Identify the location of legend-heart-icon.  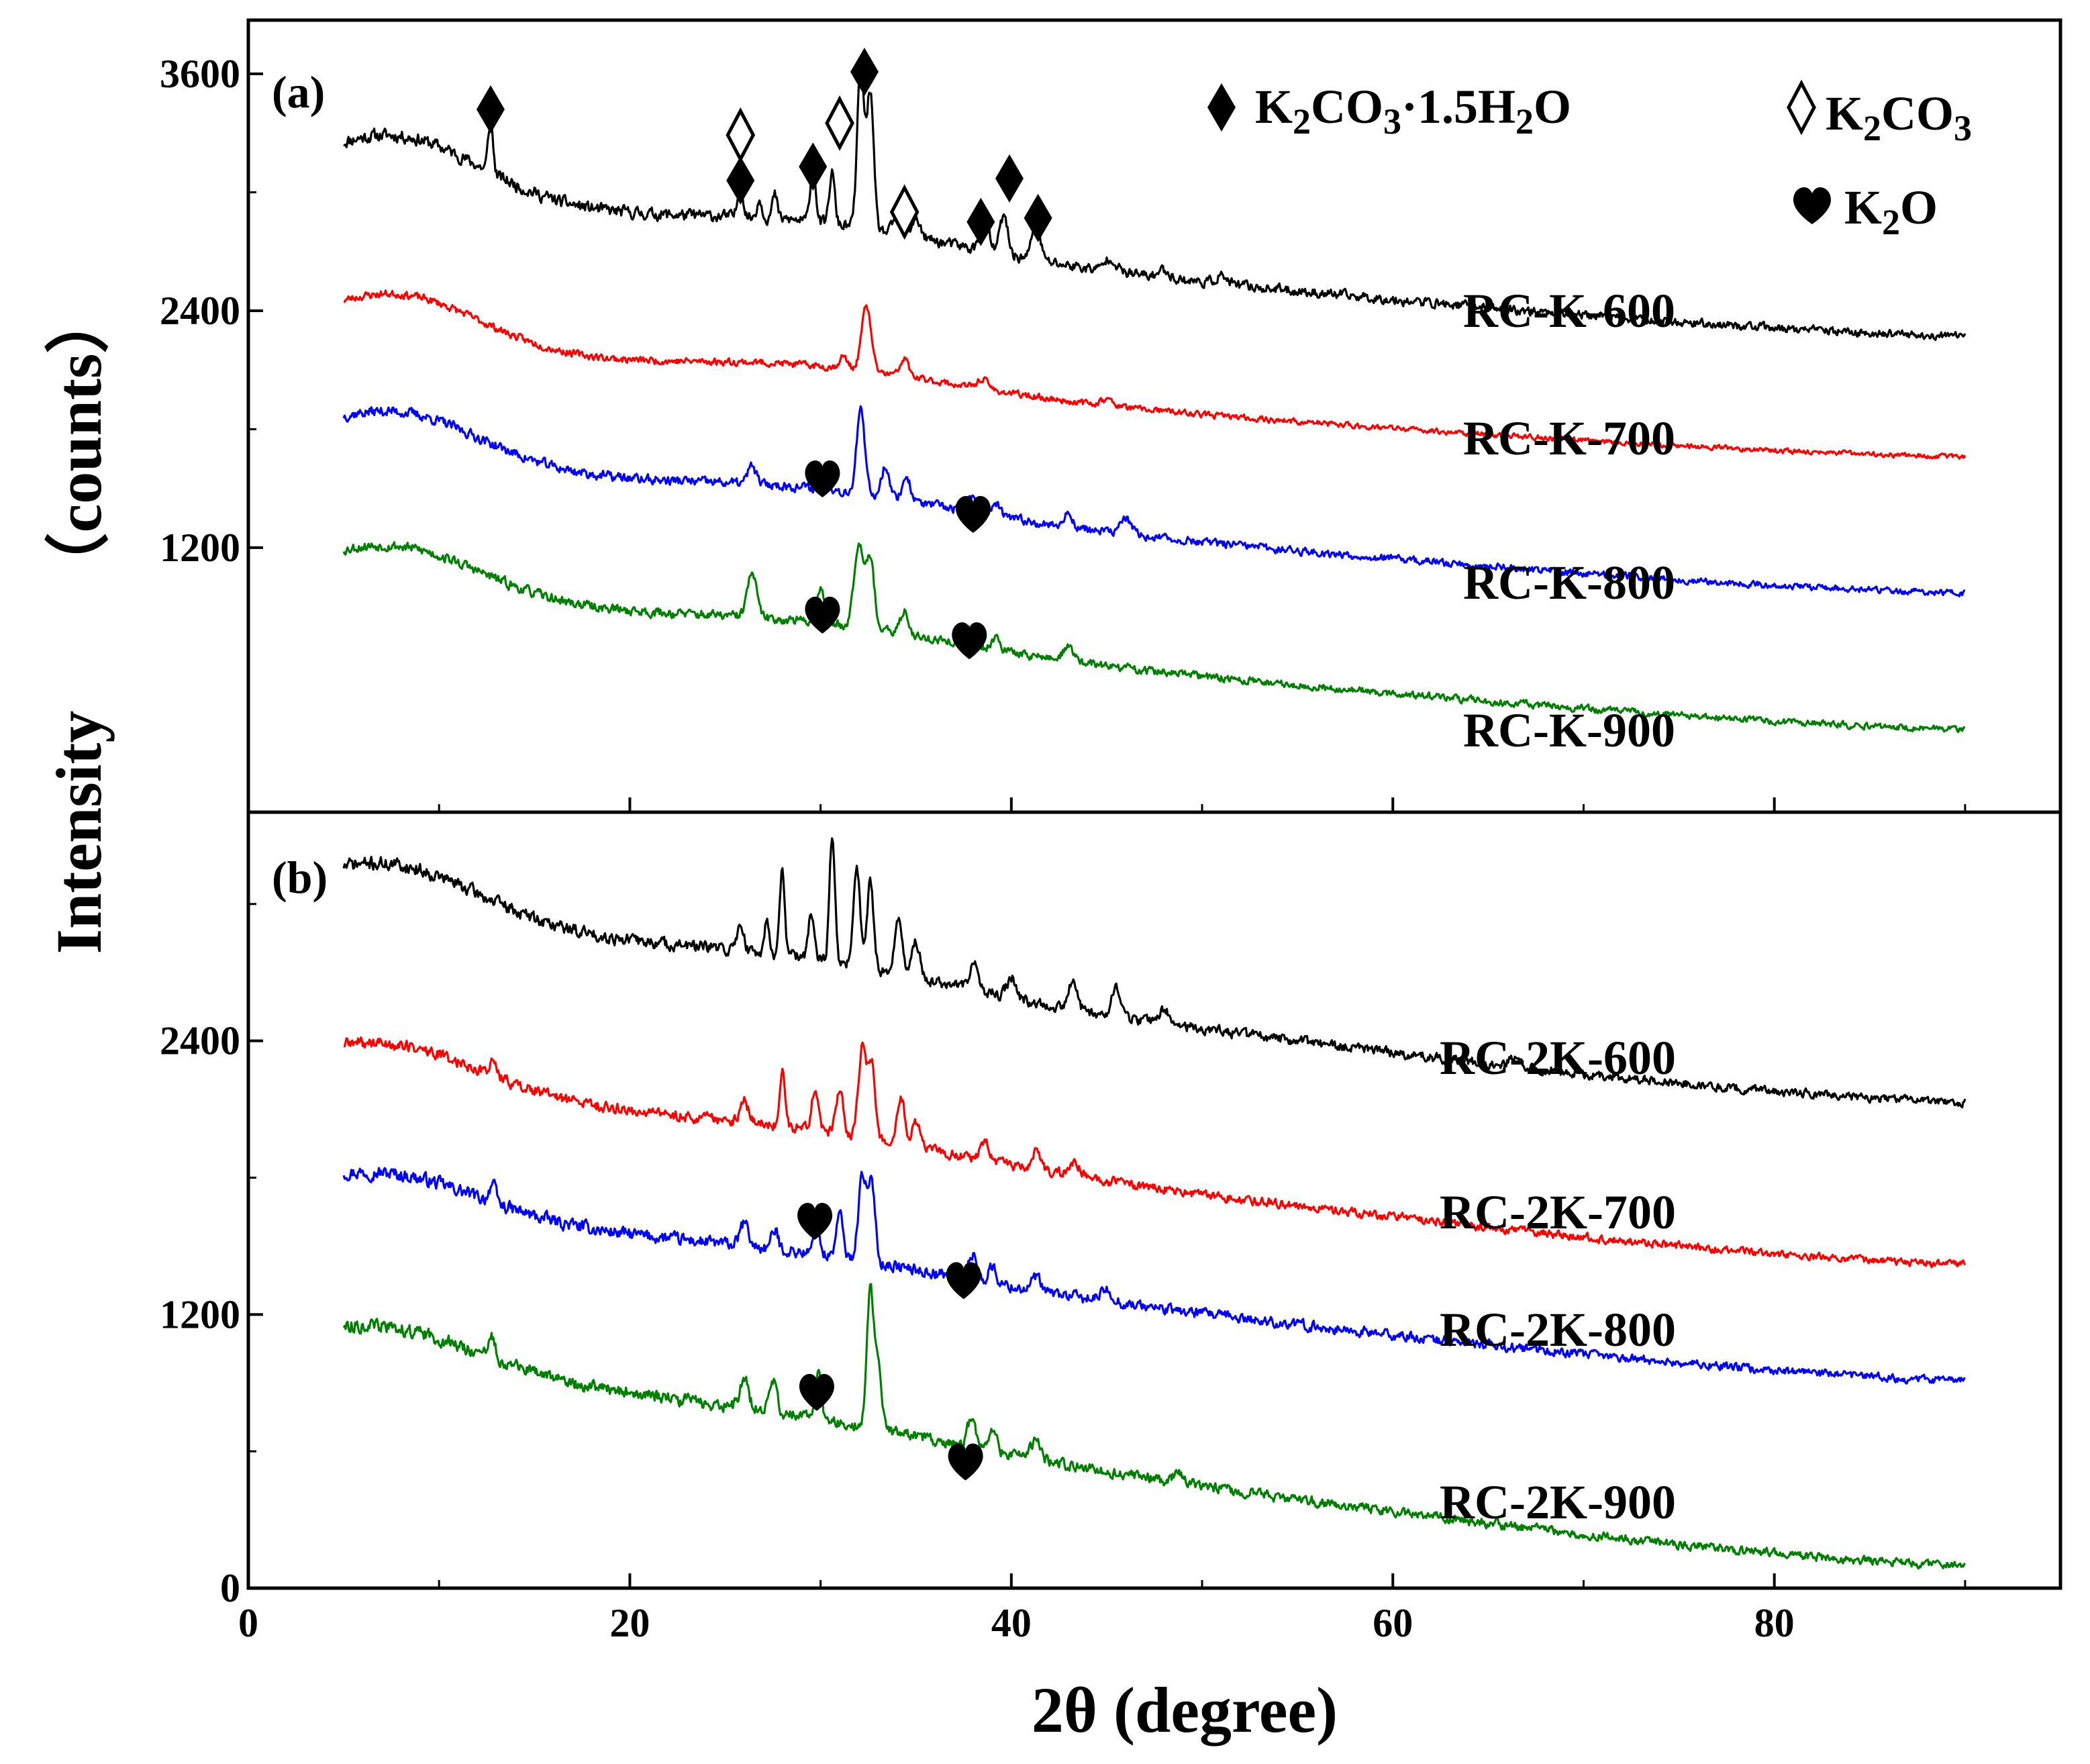
(1812, 206).